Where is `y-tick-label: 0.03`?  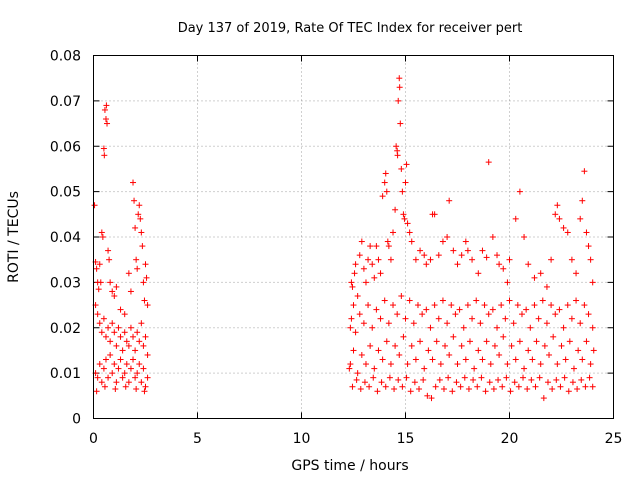 y-tick-label: 0.03 is located at coordinates (65, 283).